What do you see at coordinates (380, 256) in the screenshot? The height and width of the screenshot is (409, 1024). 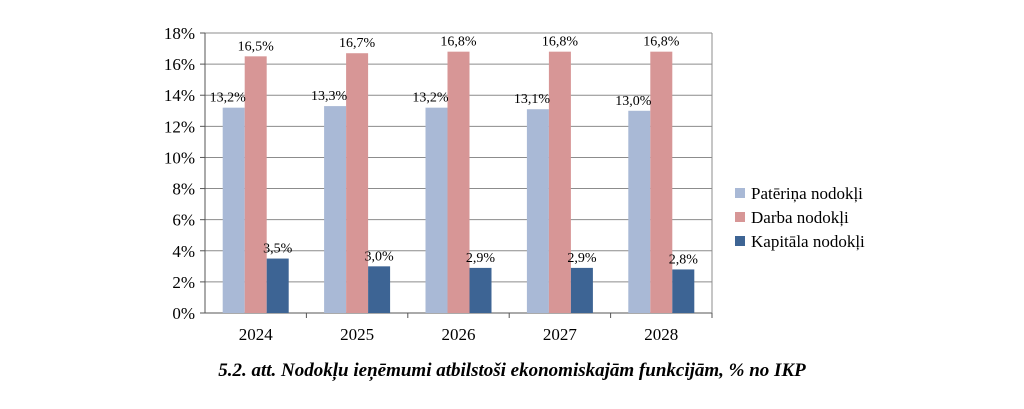 I see `bar-value-label: 3,0%` at bounding box center [380, 256].